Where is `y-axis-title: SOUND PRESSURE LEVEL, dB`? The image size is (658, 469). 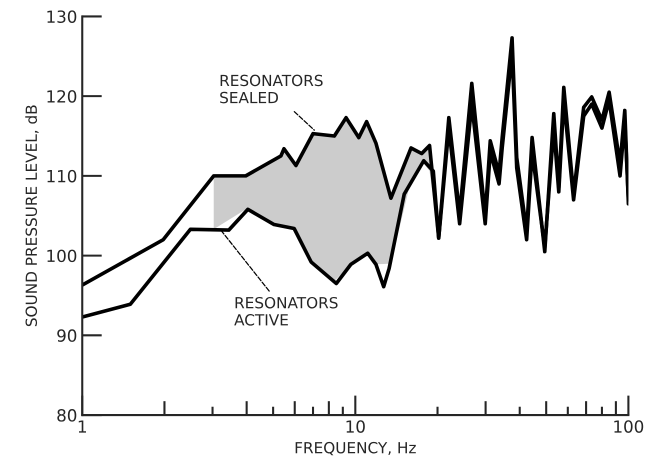
y-axis-title: SOUND PRESSURE LEVEL, dB is located at coordinates (32, 215).